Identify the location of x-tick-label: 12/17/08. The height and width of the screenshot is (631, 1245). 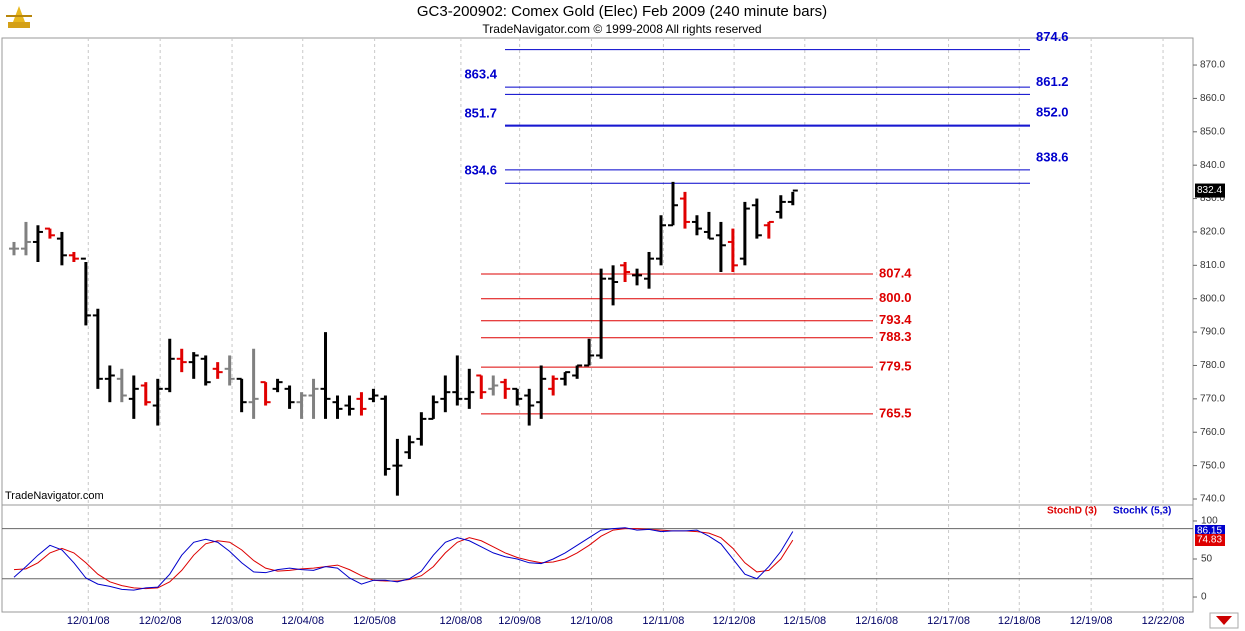
(948, 621).